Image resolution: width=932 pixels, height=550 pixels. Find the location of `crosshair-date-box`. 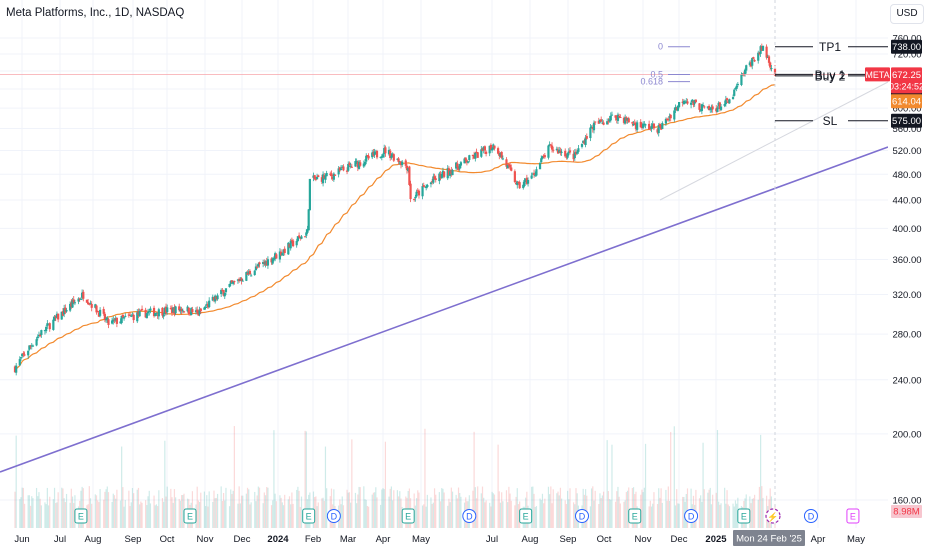

crosshair-date-box is located at coordinates (769, 538).